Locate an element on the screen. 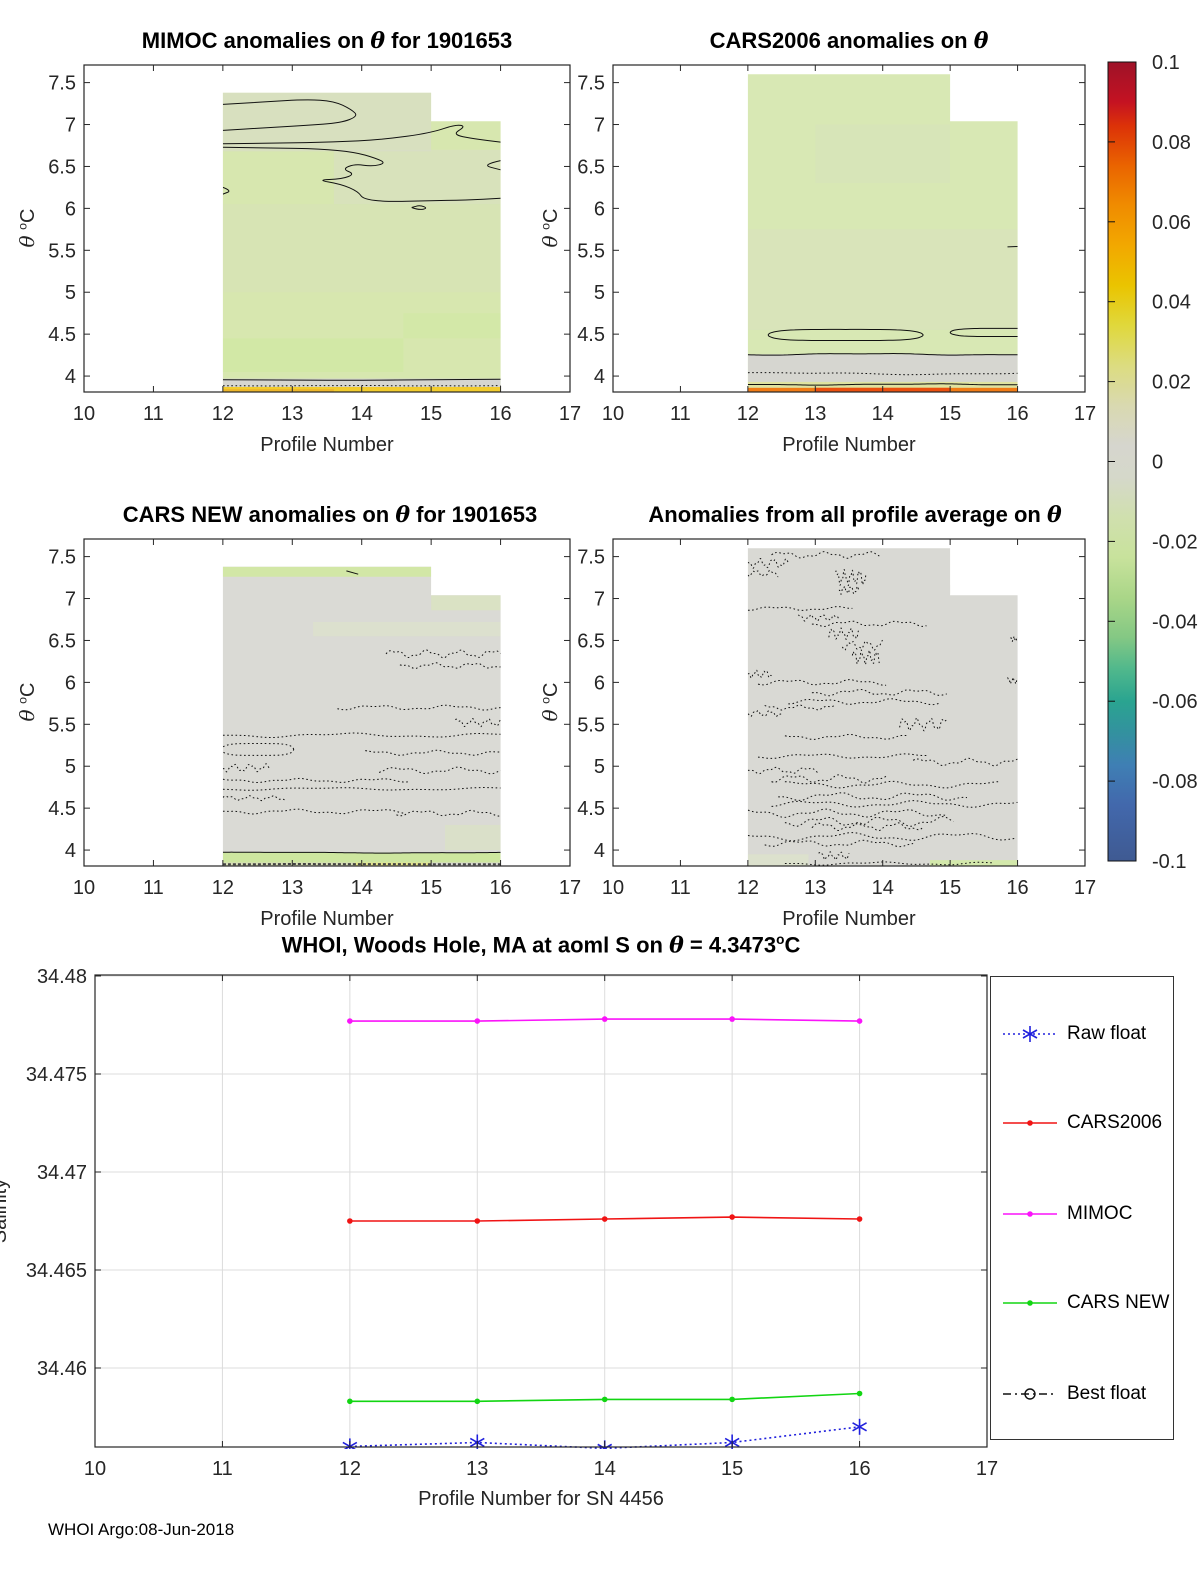  allprof-ytick-label: 7 is located at coordinates (599, 600).